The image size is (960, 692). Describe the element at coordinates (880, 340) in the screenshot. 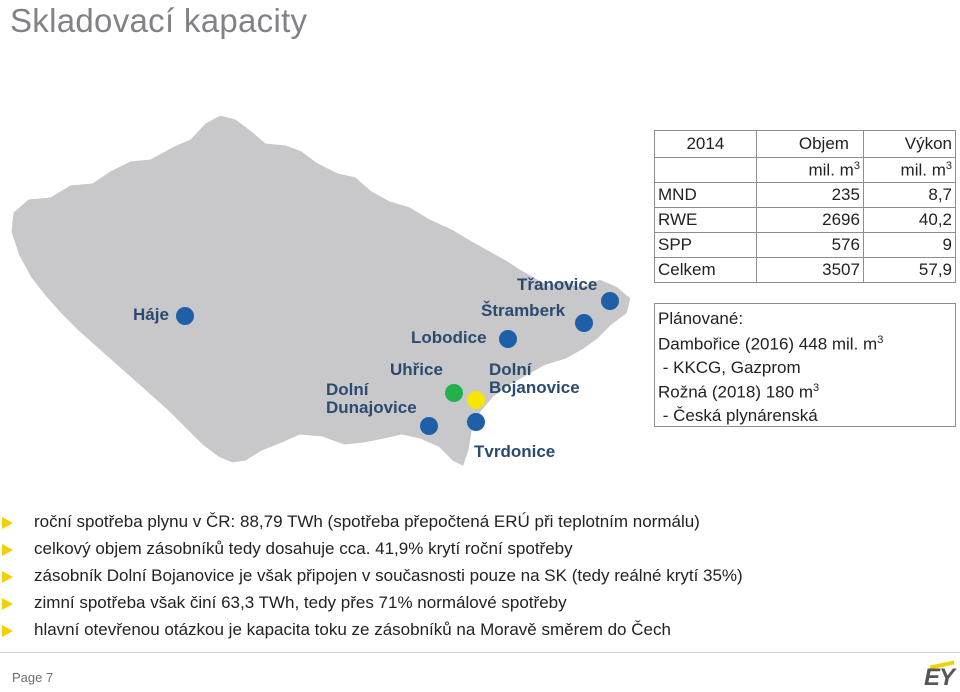

I see `planned-damborice-exp: 3` at that location.